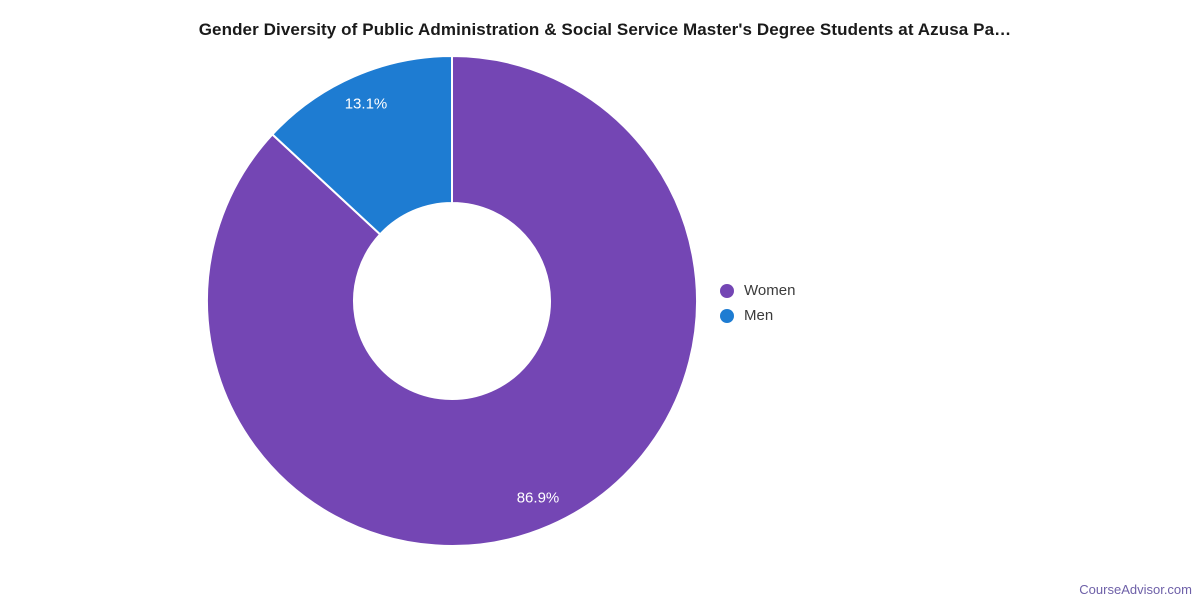 Image resolution: width=1200 pixels, height=600 pixels. I want to click on legend-label-women: Women, so click(770, 290).